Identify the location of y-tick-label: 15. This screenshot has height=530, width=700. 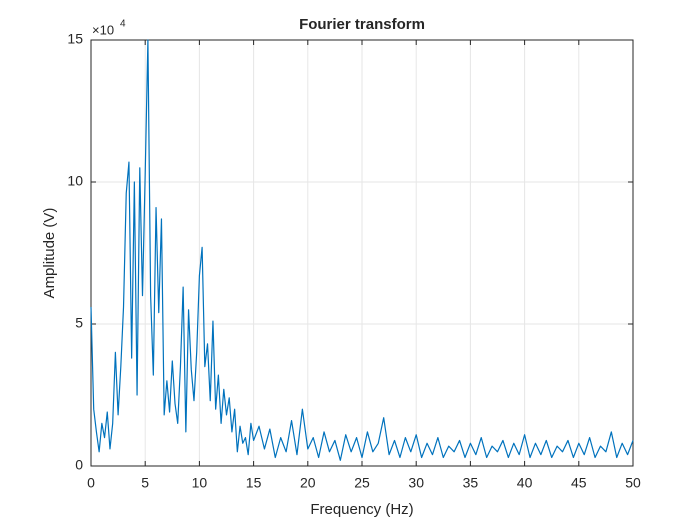
(75, 39).